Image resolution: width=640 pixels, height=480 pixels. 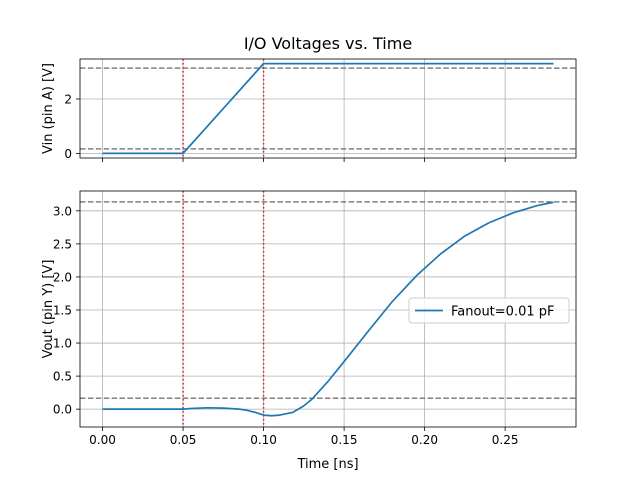 What do you see at coordinates (48, 108) in the screenshot?
I see `vin-y-axis-label: Vin (pin A) [V]` at bounding box center [48, 108].